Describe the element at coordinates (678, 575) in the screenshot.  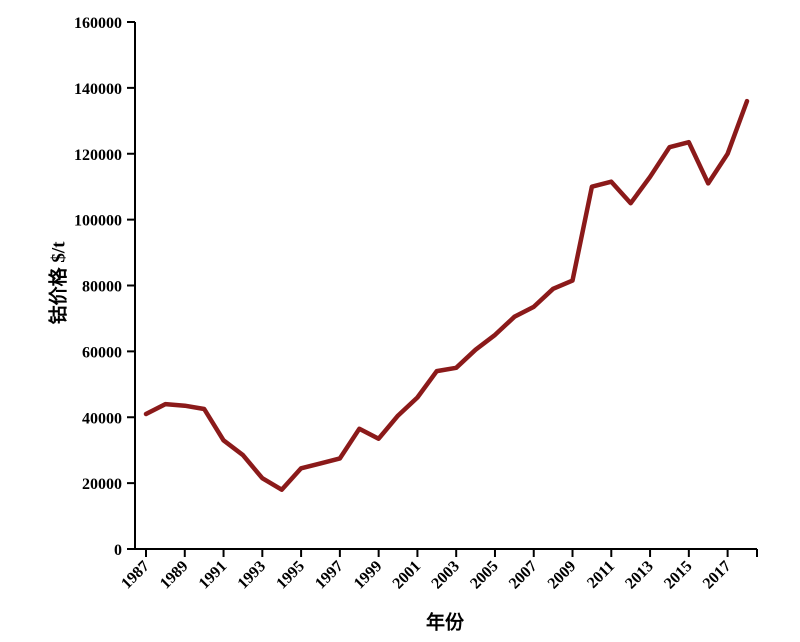
I see `x-tick-label: 2015` at that location.